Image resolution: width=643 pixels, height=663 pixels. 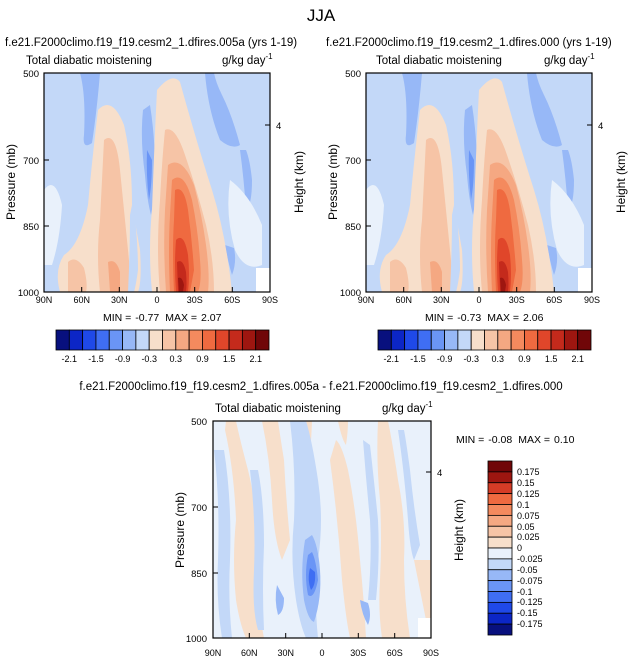 I want to click on panel-2-cbar-label: -2.1, so click(x=392, y=359).